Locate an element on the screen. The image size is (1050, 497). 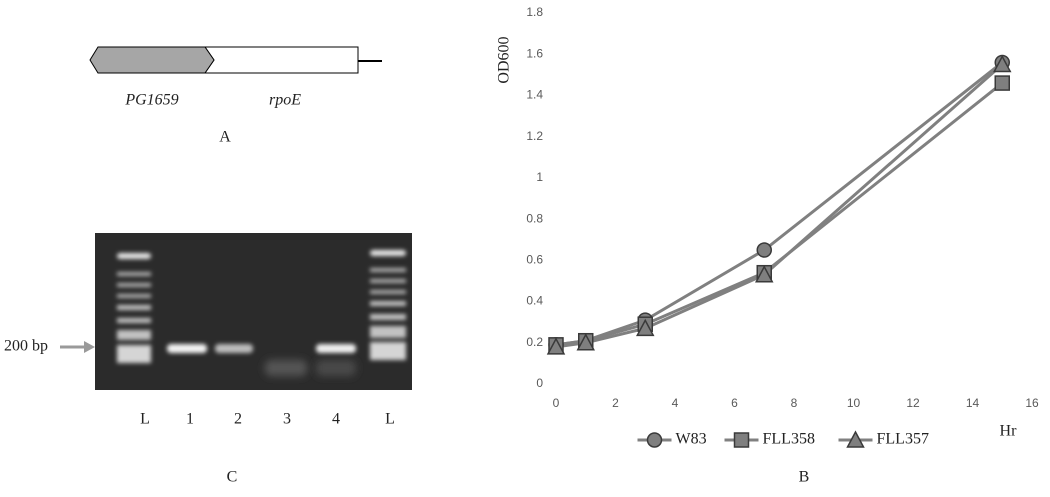
panel-label: C is located at coordinates (232, 477).